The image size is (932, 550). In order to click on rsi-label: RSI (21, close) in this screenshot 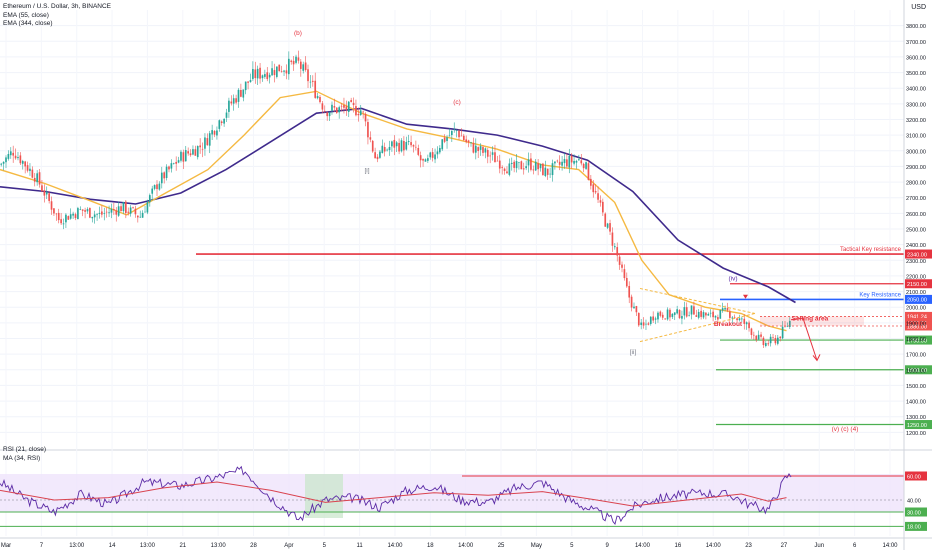, I will do `click(24, 449)`.